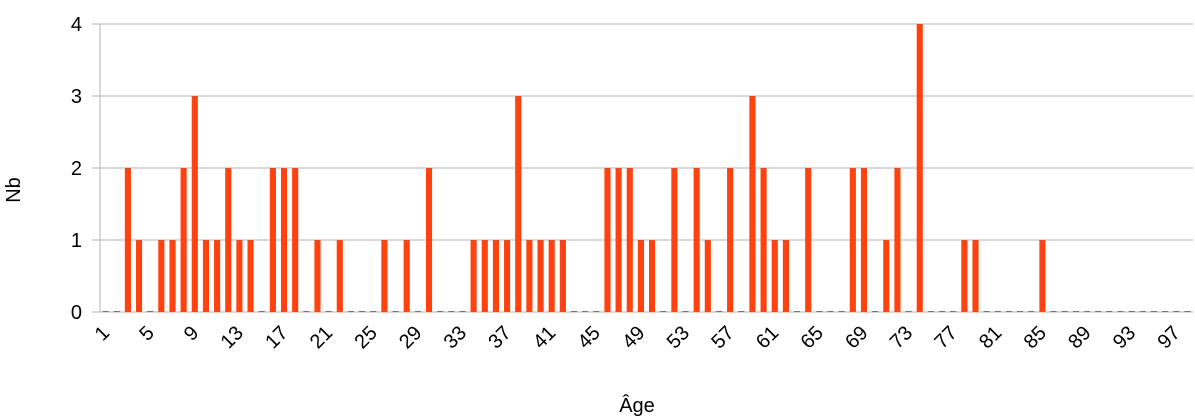  I want to click on x-tick-label: 25, so click(365, 337).